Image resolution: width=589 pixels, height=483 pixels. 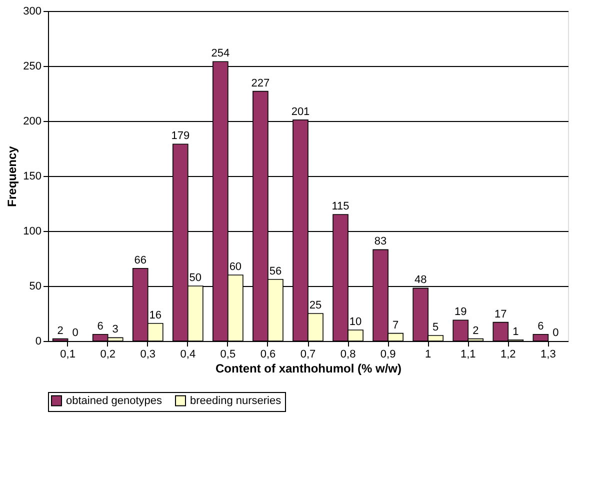 I want to click on x-tick-label: 0,4, so click(x=188, y=354).